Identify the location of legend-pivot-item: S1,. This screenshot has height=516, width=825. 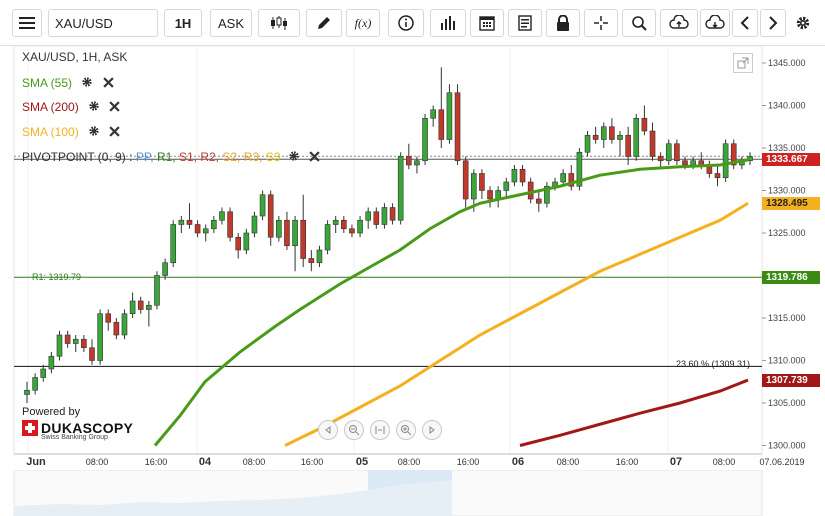
(189, 157).